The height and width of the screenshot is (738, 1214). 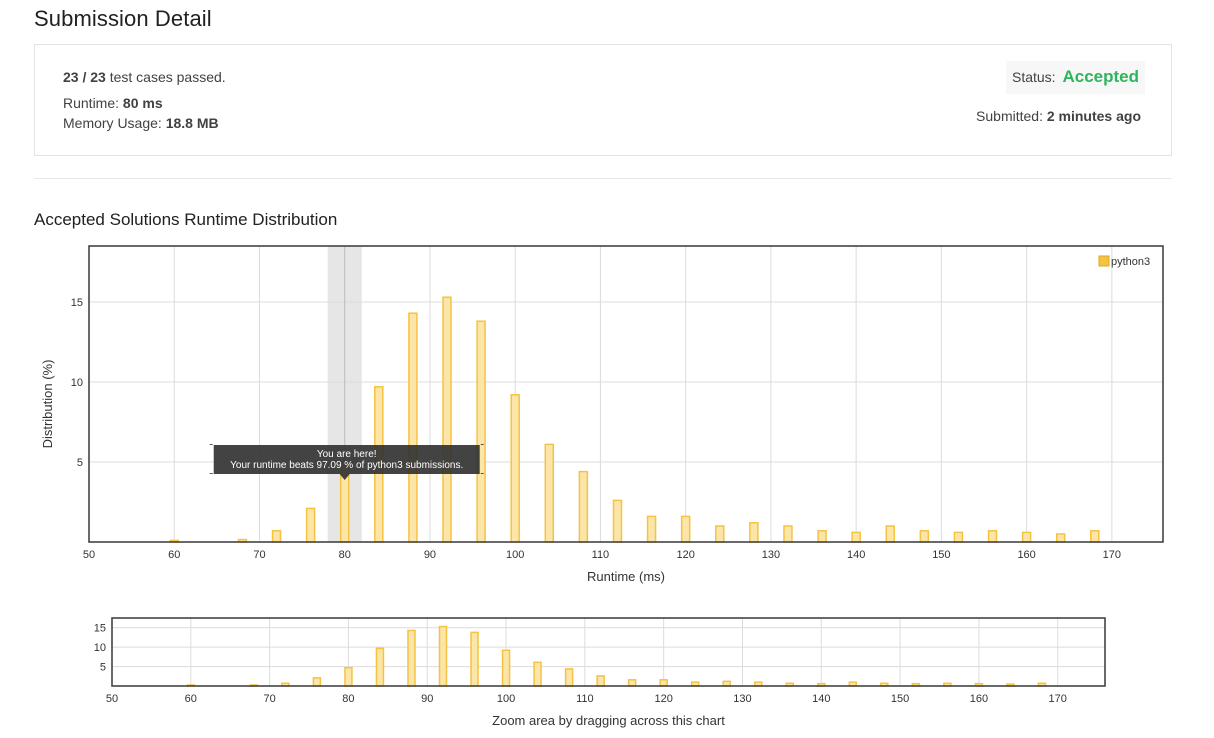 I want to click on zoom-x-tick-label: 70, so click(x=269, y=699).